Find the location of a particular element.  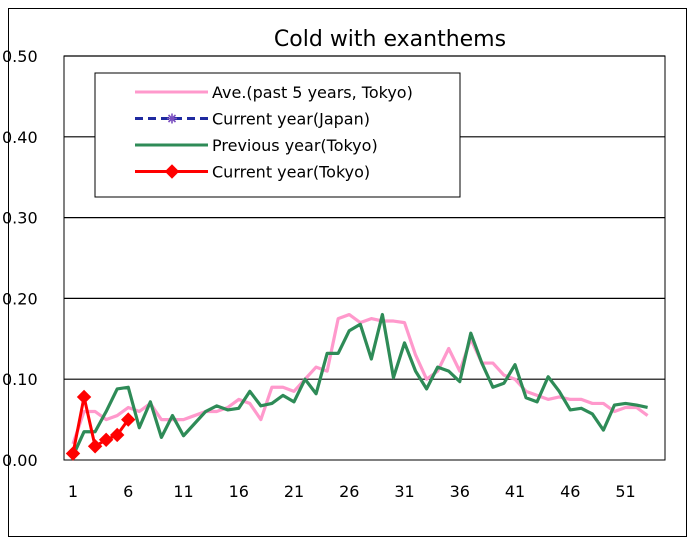

y-tick-label: 0.00 is located at coordinates (20, 460).